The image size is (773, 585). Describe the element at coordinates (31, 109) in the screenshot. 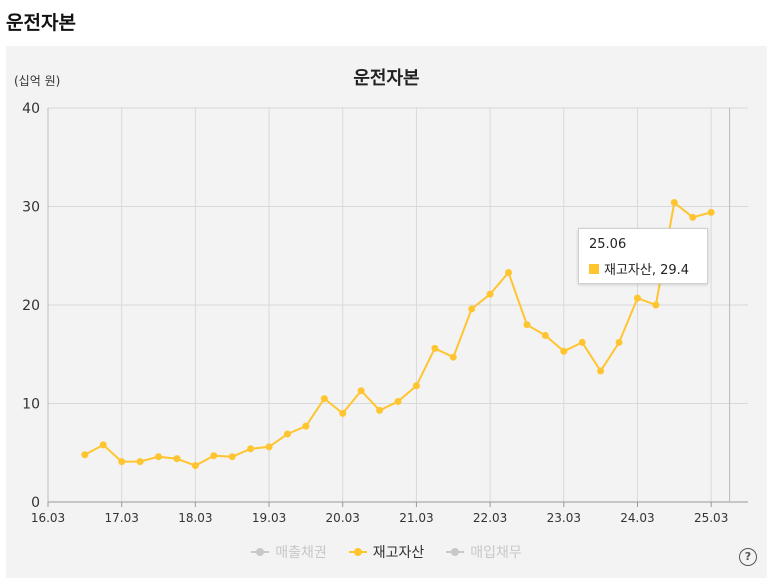

I see `y-tick-label: 40` at that location.